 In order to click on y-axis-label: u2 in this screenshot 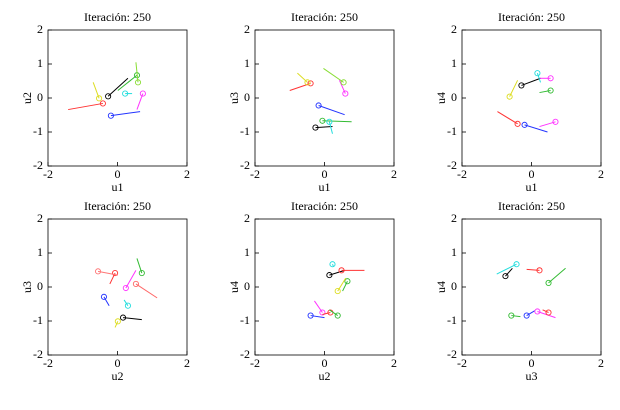, I will do `click(27, 98)`.